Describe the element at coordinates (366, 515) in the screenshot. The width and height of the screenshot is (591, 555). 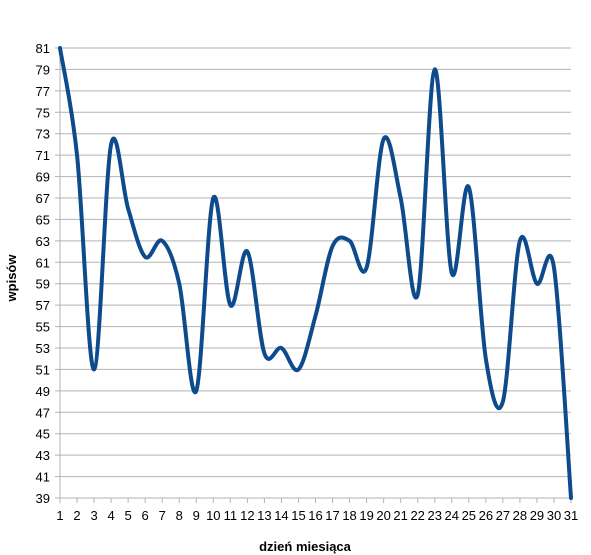
I see `x-tick-label: 19` at that location.